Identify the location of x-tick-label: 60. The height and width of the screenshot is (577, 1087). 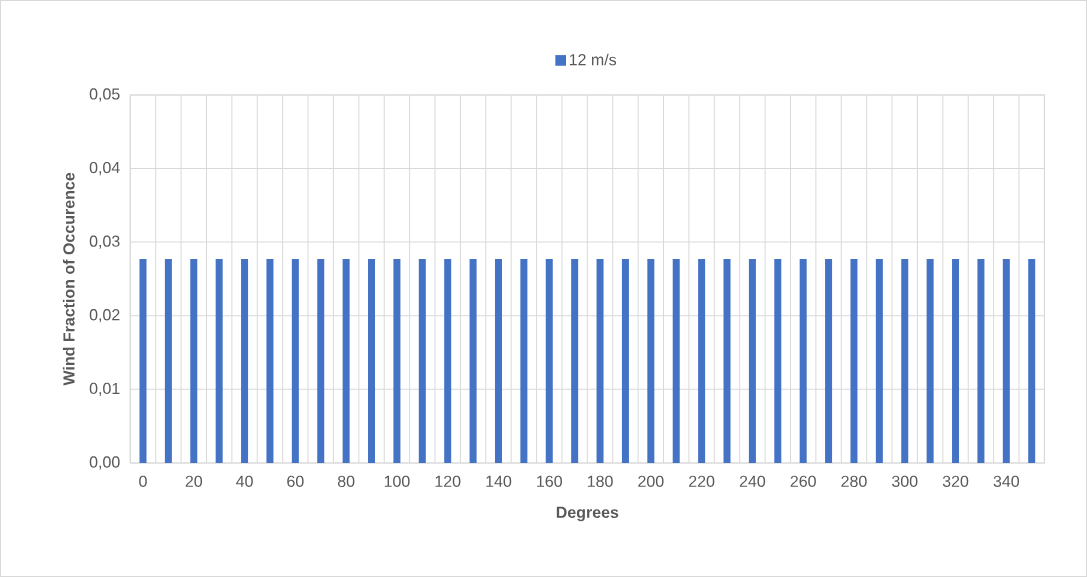
(295, 481).